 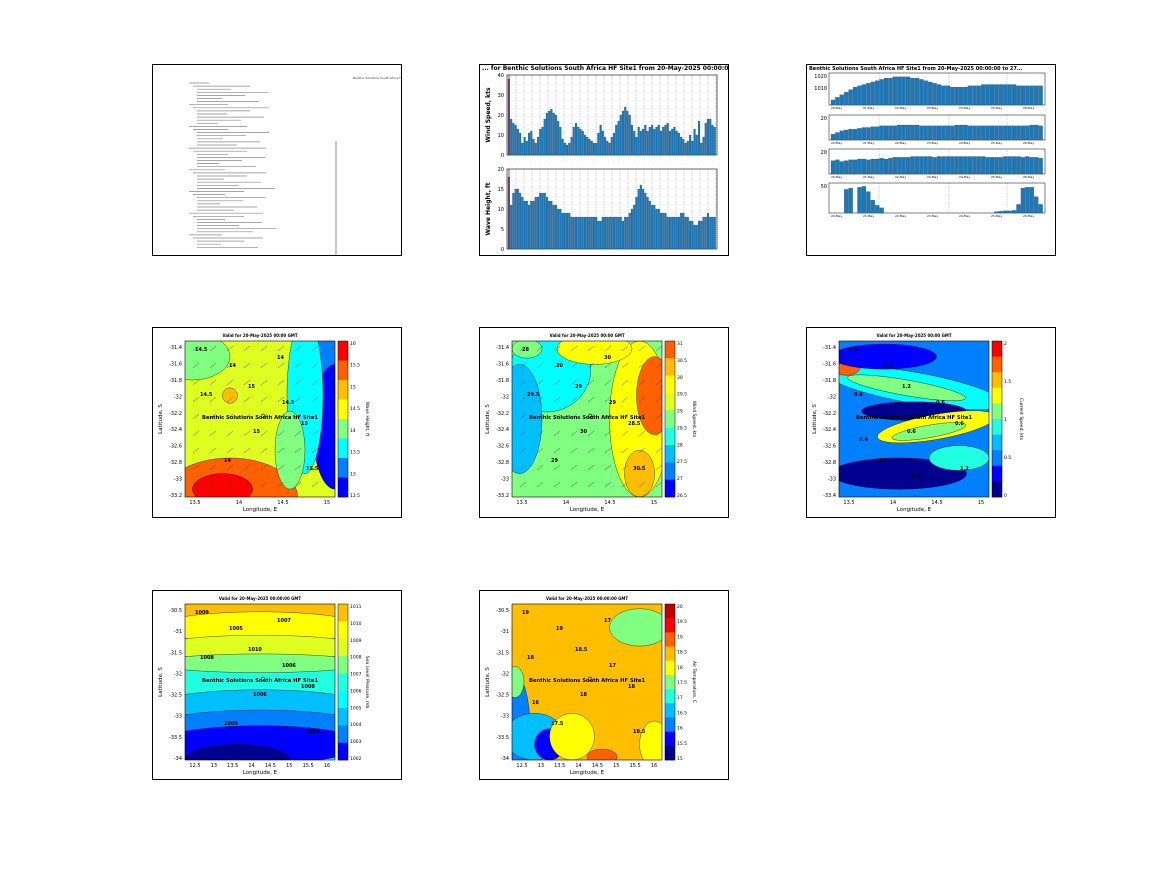 What do you see at coordinates (682, 653) in the screenshot?
I see `colorbar-tick: 18.5` at bounding box center [682, 653].